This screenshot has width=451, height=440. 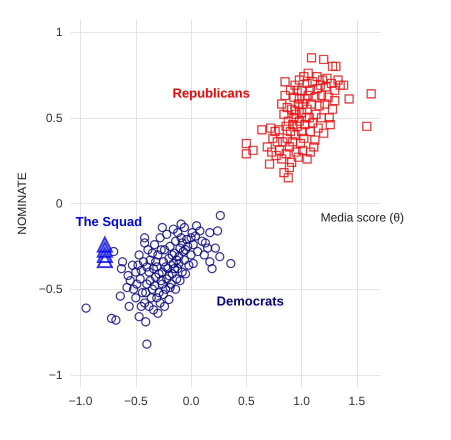 What do you see at coordinates (136, 401) in the screenshot?
I see `x-tick-label: −0.5` at bounding box center [136, 401].